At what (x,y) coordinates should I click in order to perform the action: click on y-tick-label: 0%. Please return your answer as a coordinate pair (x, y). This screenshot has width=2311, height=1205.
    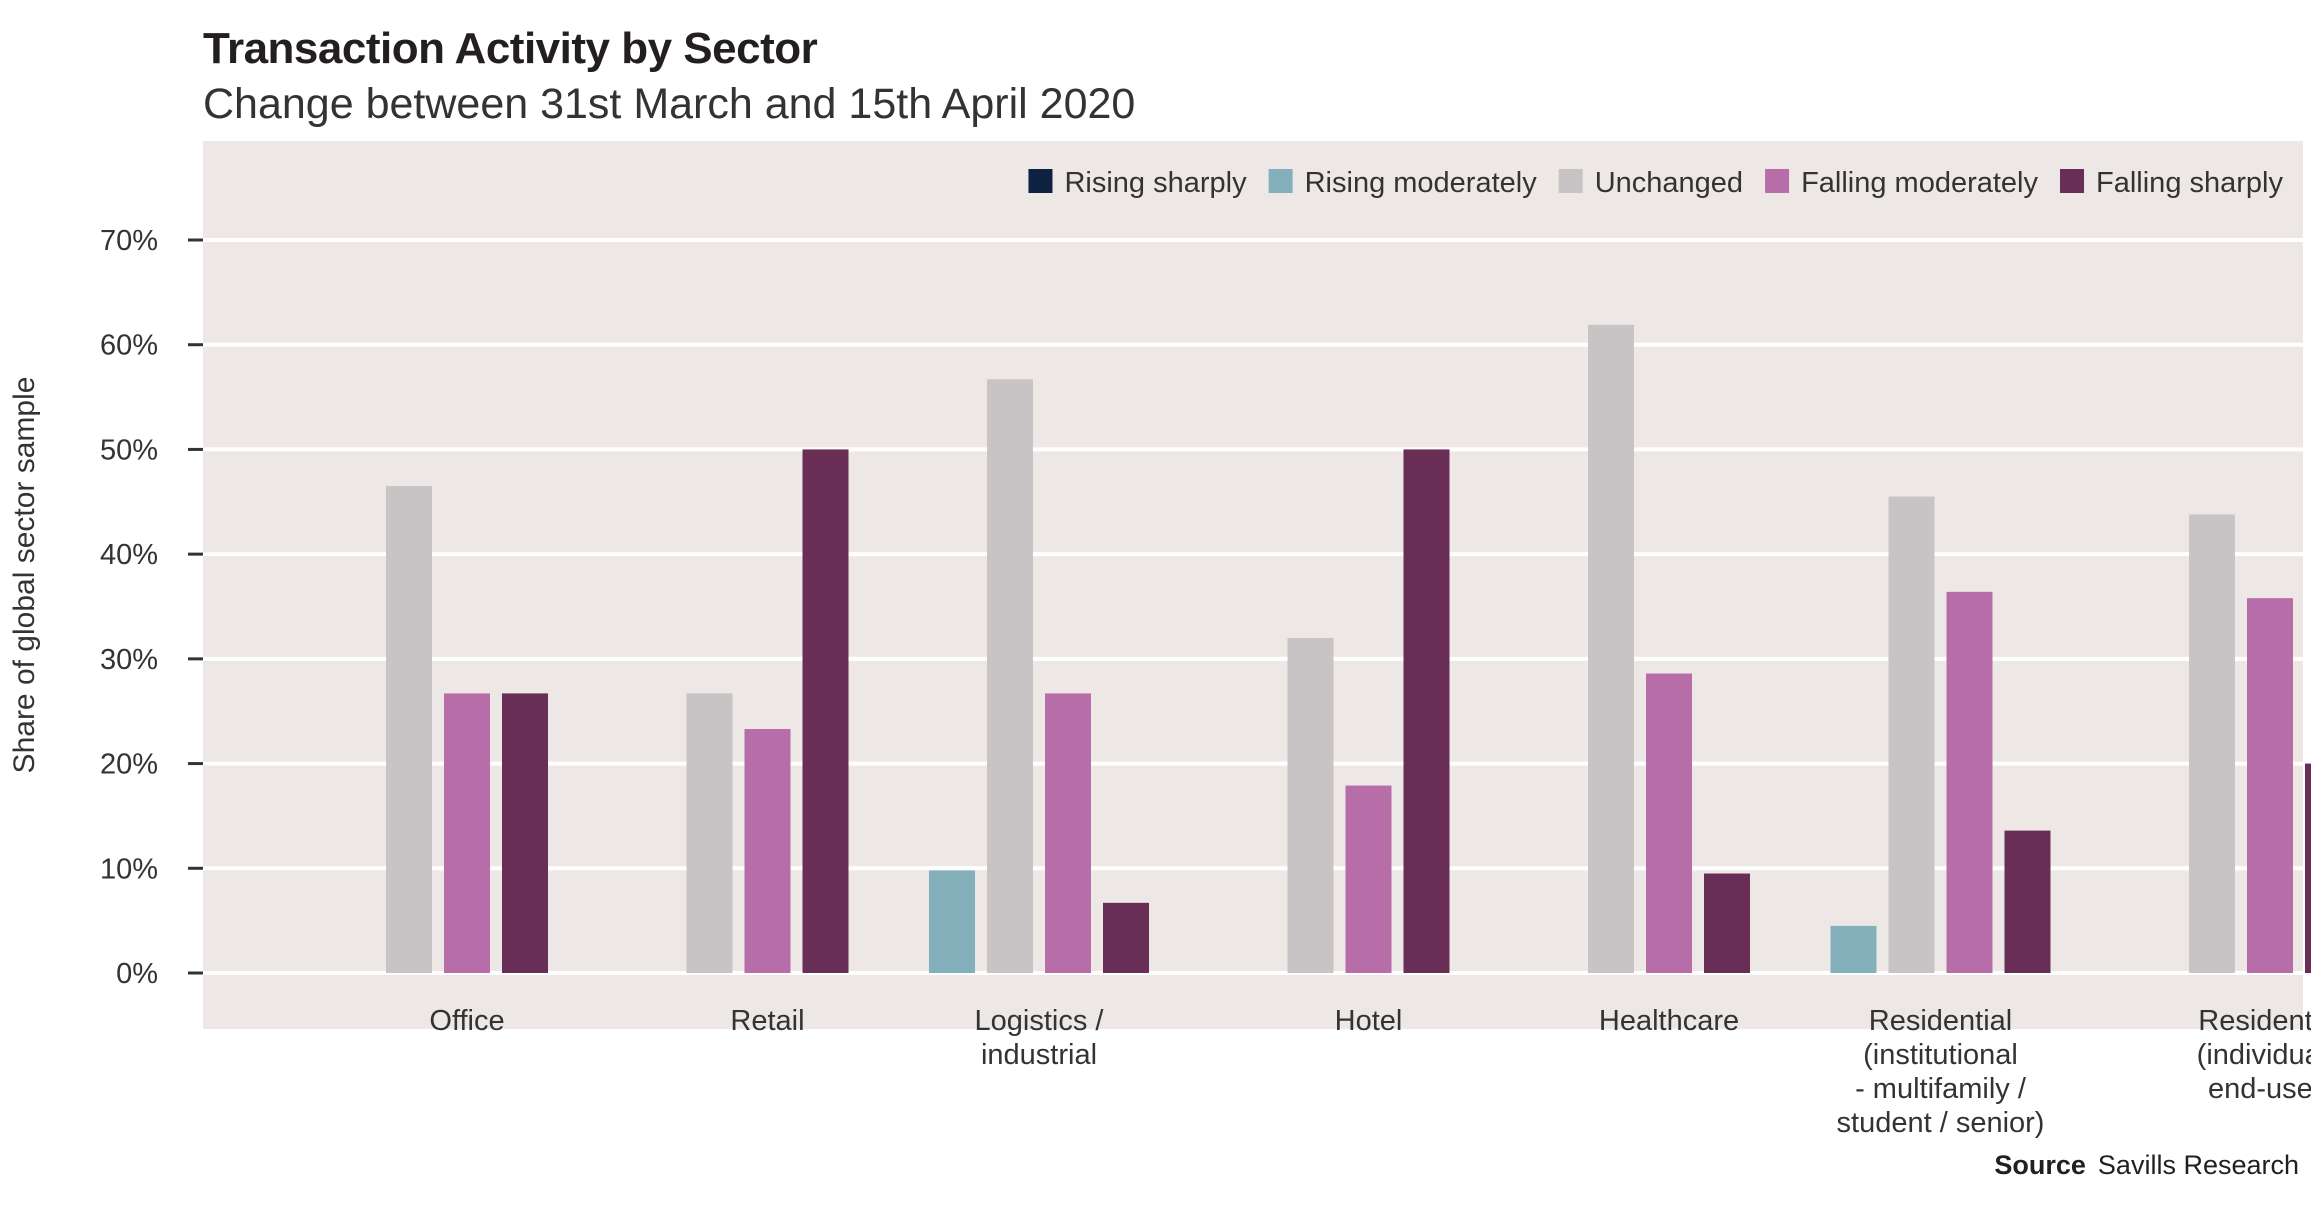
    Looking at the image, I should click on (137, 974).